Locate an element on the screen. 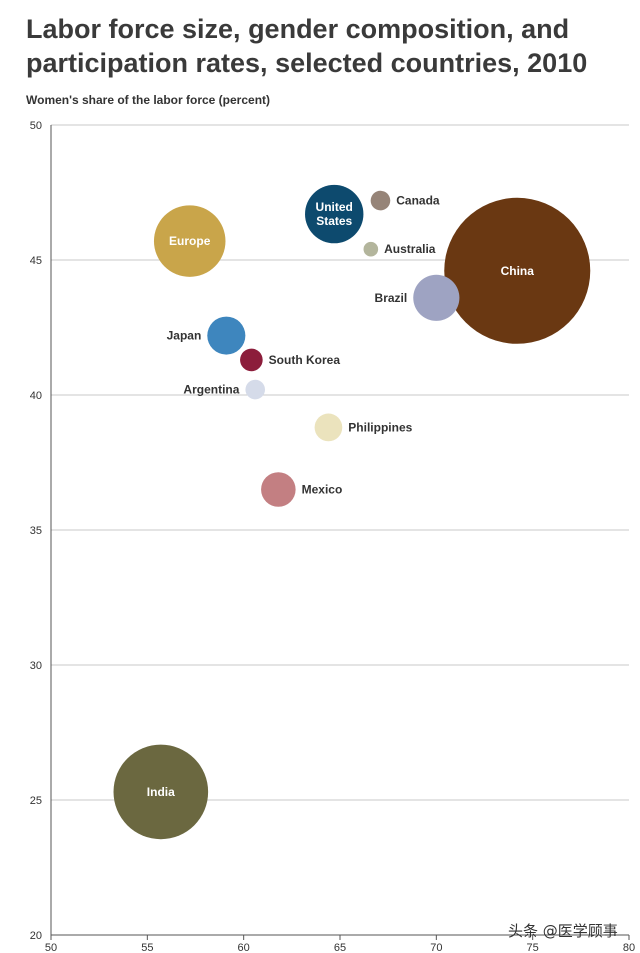 The image size is (640, 953). x-tick-label-55: 55 is located at coordinates (147, 947).